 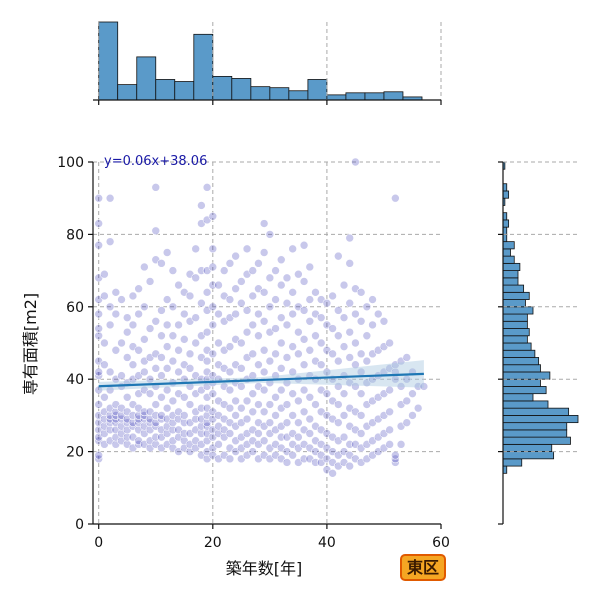 What do you see at coordinates (98, 543) in the screenshot?
I see `x-tick-label: 0` at bounding box center [98, 543].